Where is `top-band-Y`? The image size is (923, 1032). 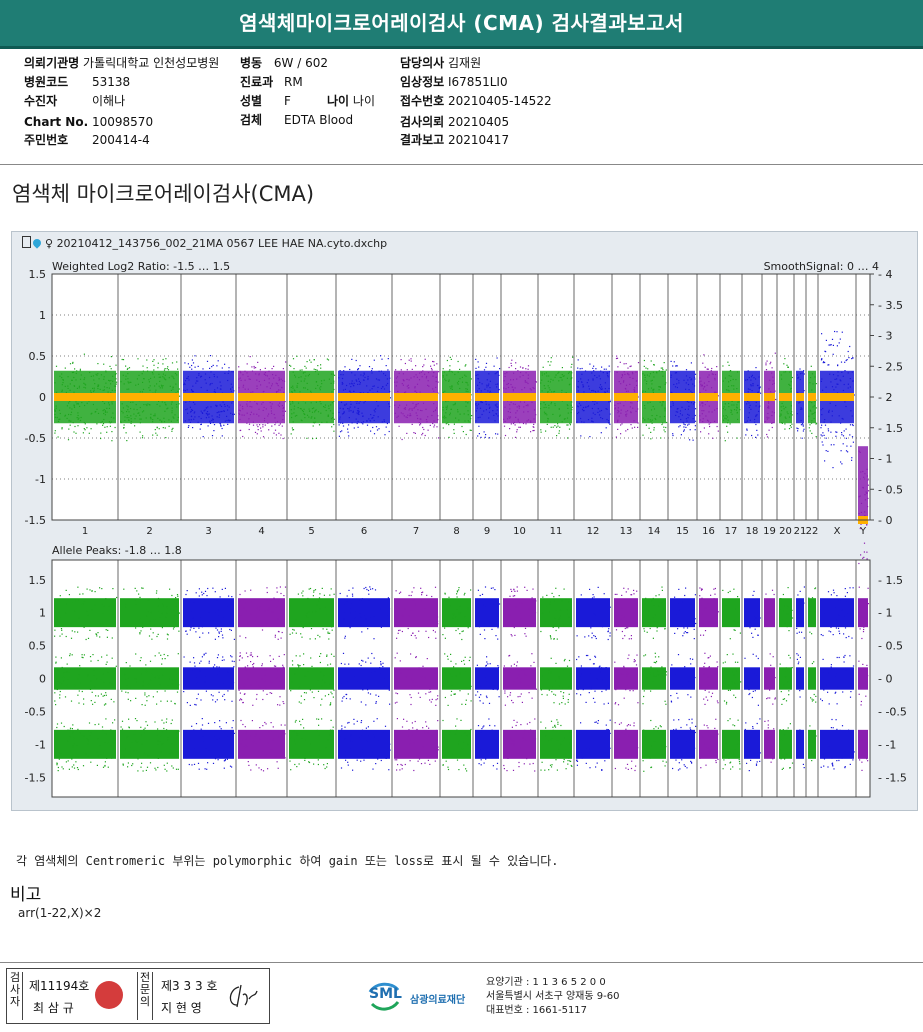 top-band-Y is located at coordinates (863, 483).